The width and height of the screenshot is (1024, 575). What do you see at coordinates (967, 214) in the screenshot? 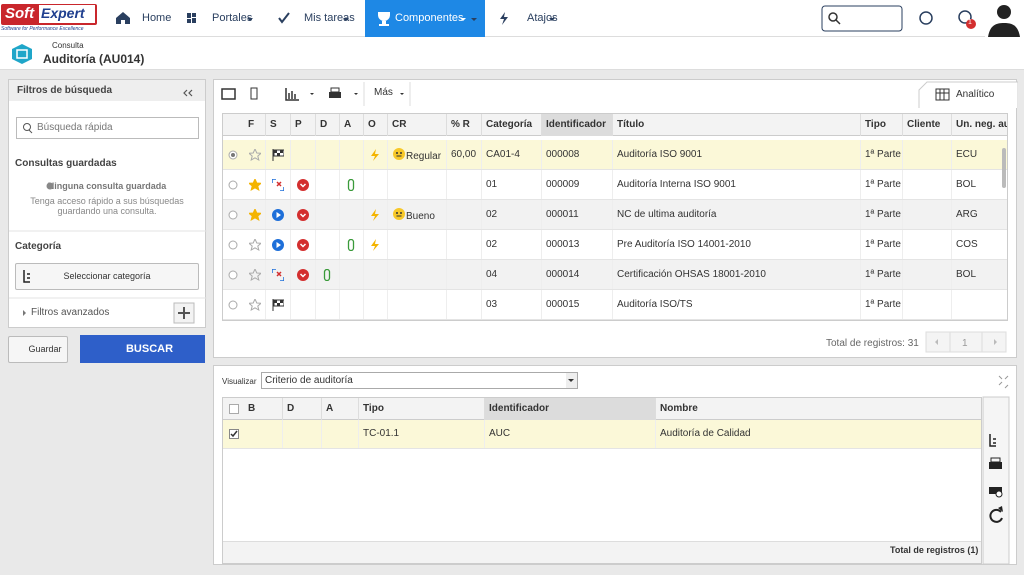
I see `cell-text: ARG` at bounding box center [967, 214].